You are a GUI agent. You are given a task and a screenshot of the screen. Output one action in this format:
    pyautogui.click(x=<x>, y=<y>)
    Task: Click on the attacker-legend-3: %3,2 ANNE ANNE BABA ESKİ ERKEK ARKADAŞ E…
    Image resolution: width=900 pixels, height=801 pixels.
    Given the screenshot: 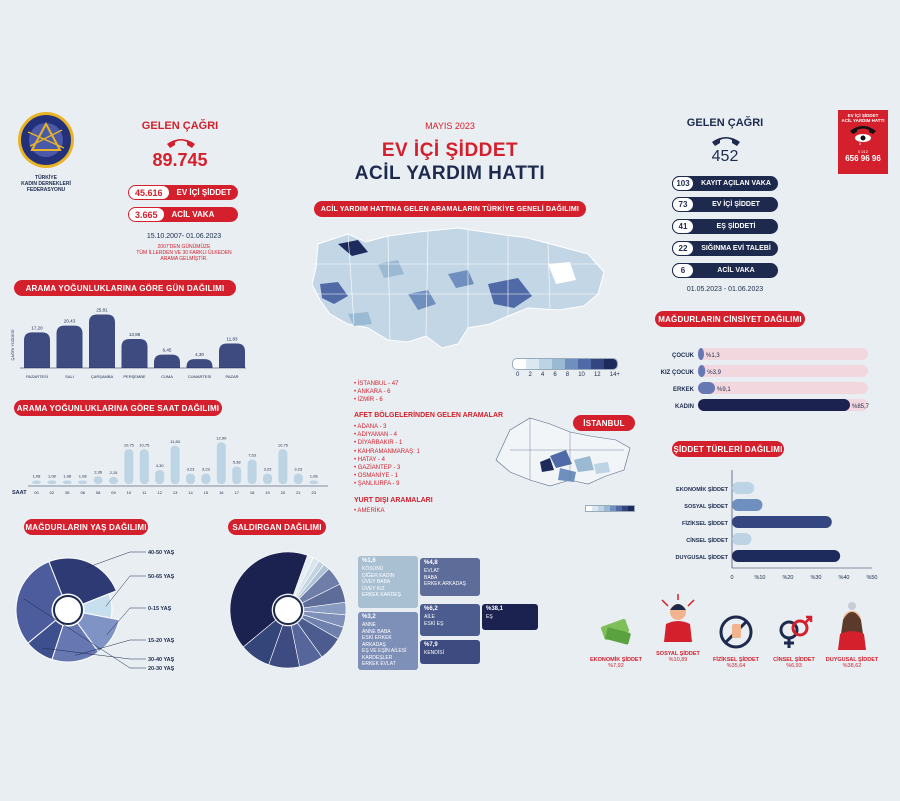 What is the action you would take?
    pyautogui.click(x=388, y=641)
    